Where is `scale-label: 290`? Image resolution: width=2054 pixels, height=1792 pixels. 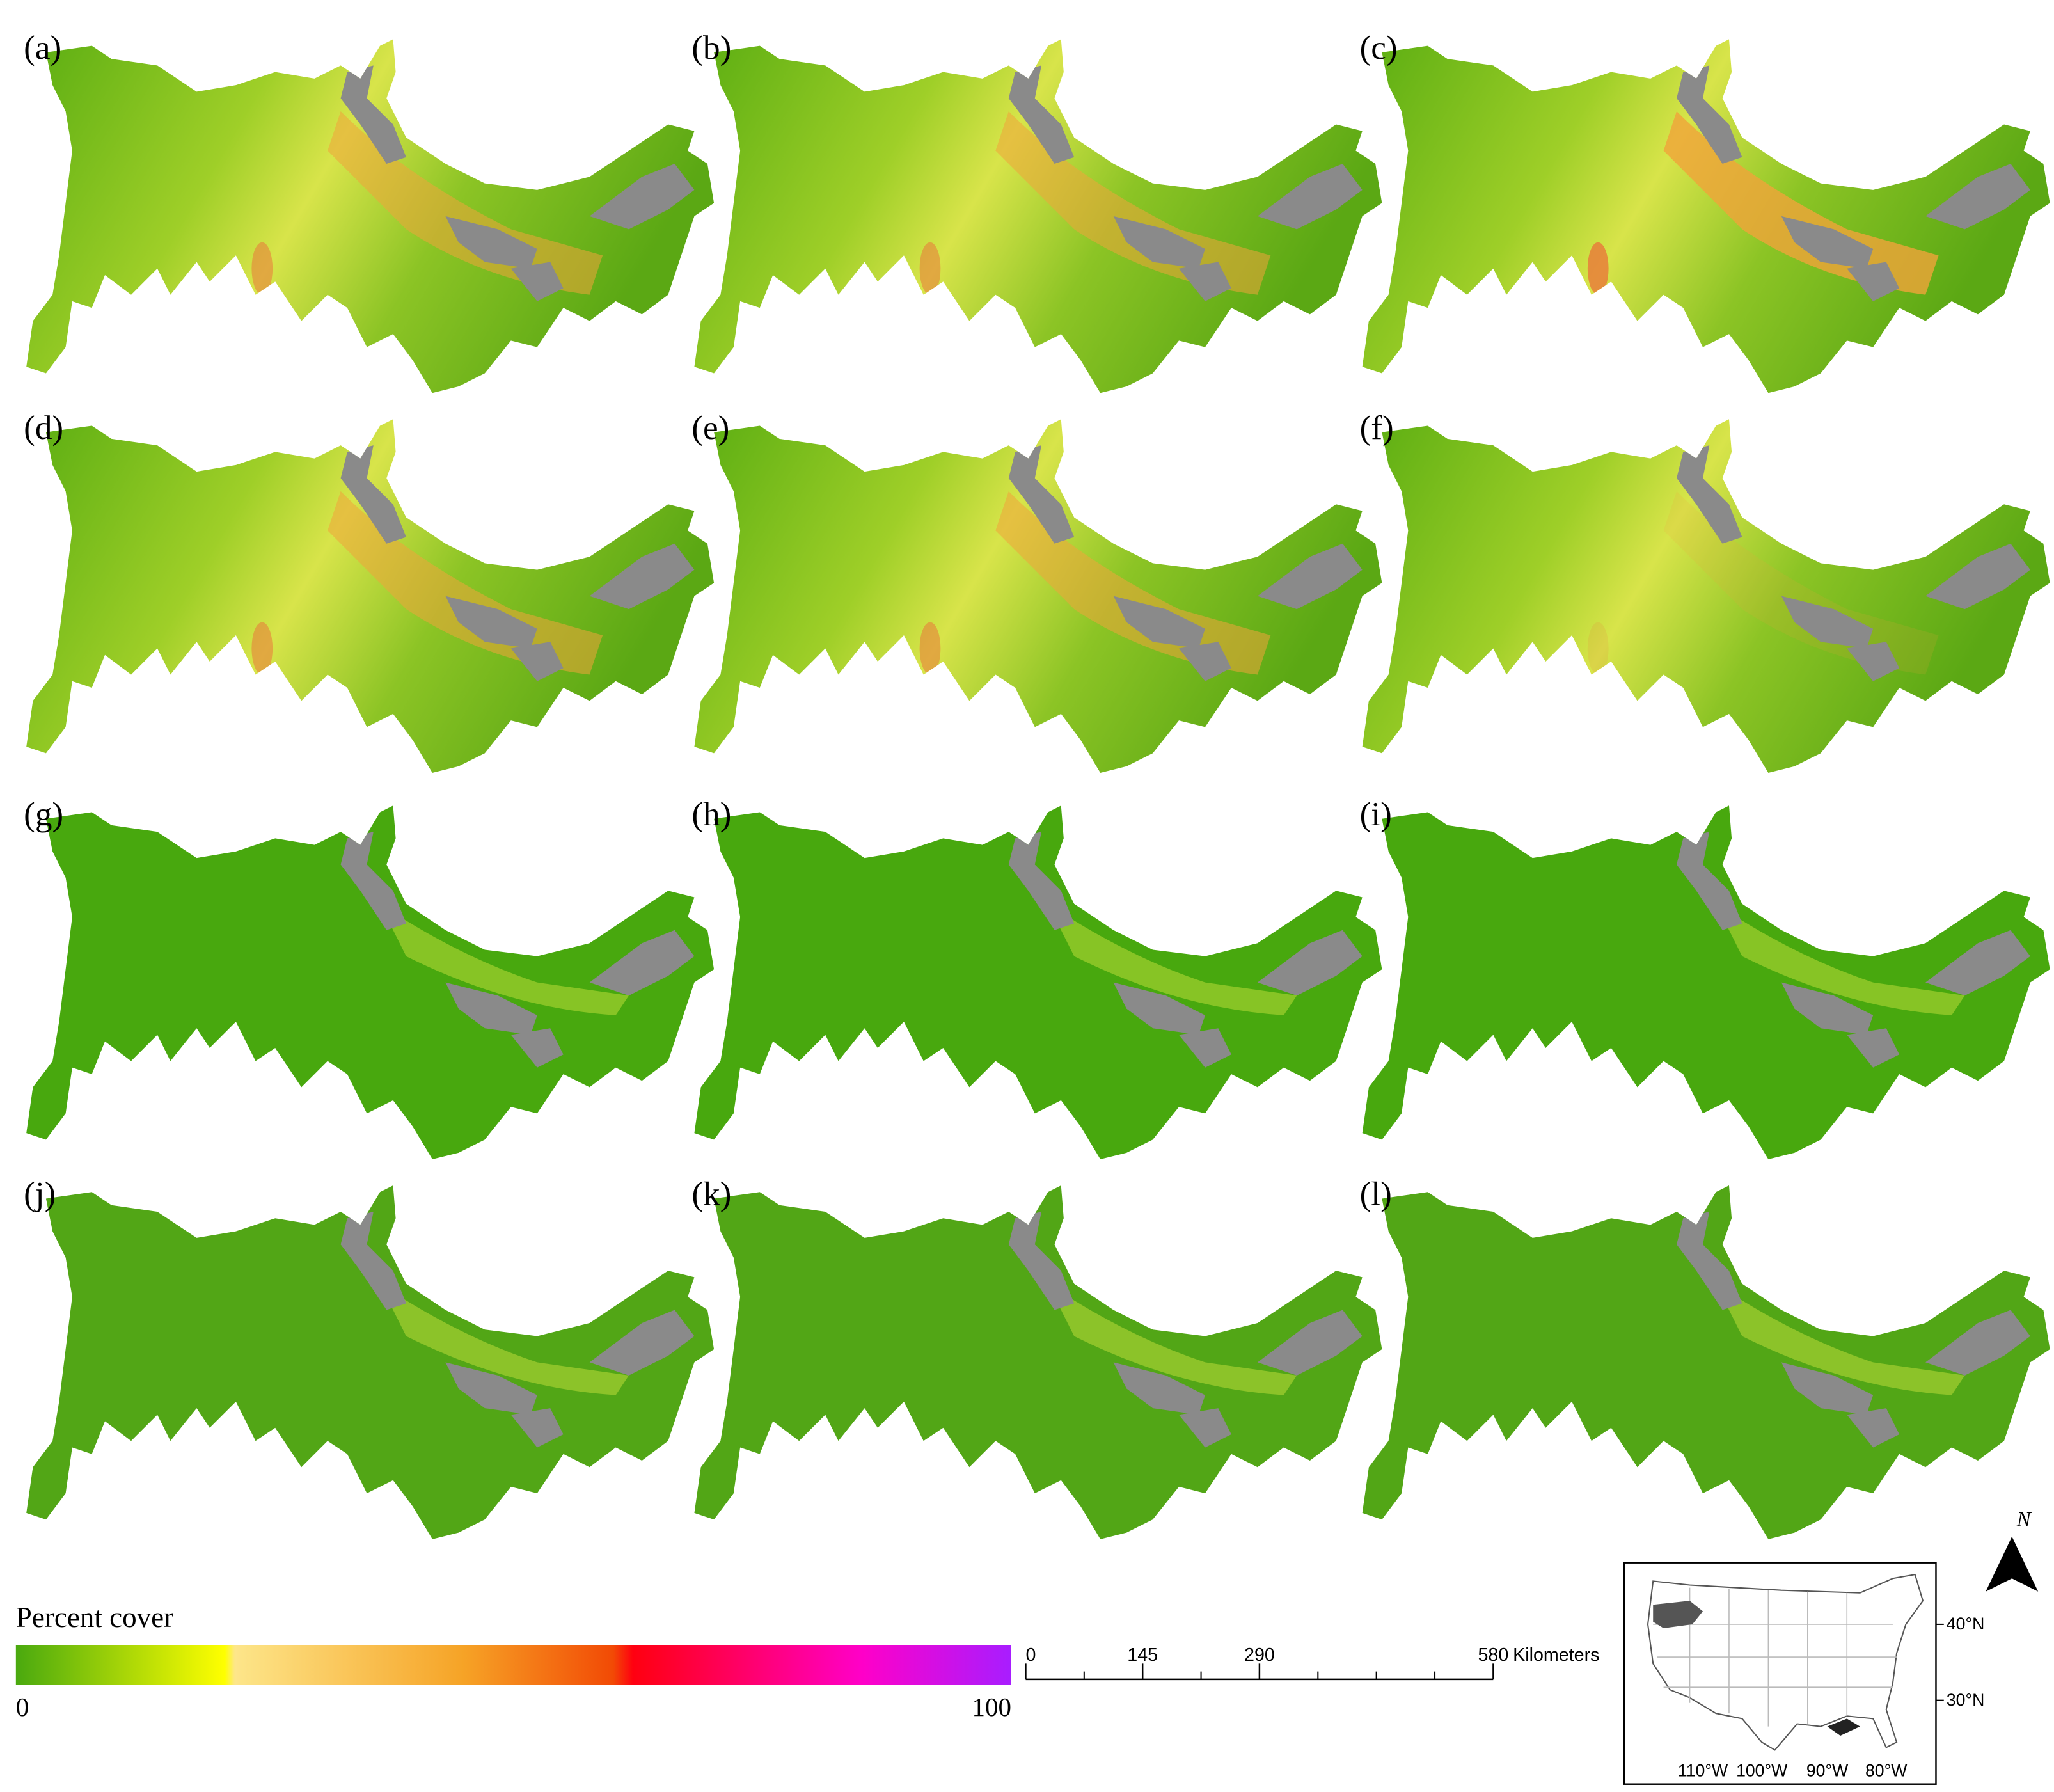
scale-label: 290 is located at coordinates (1259, 1655).